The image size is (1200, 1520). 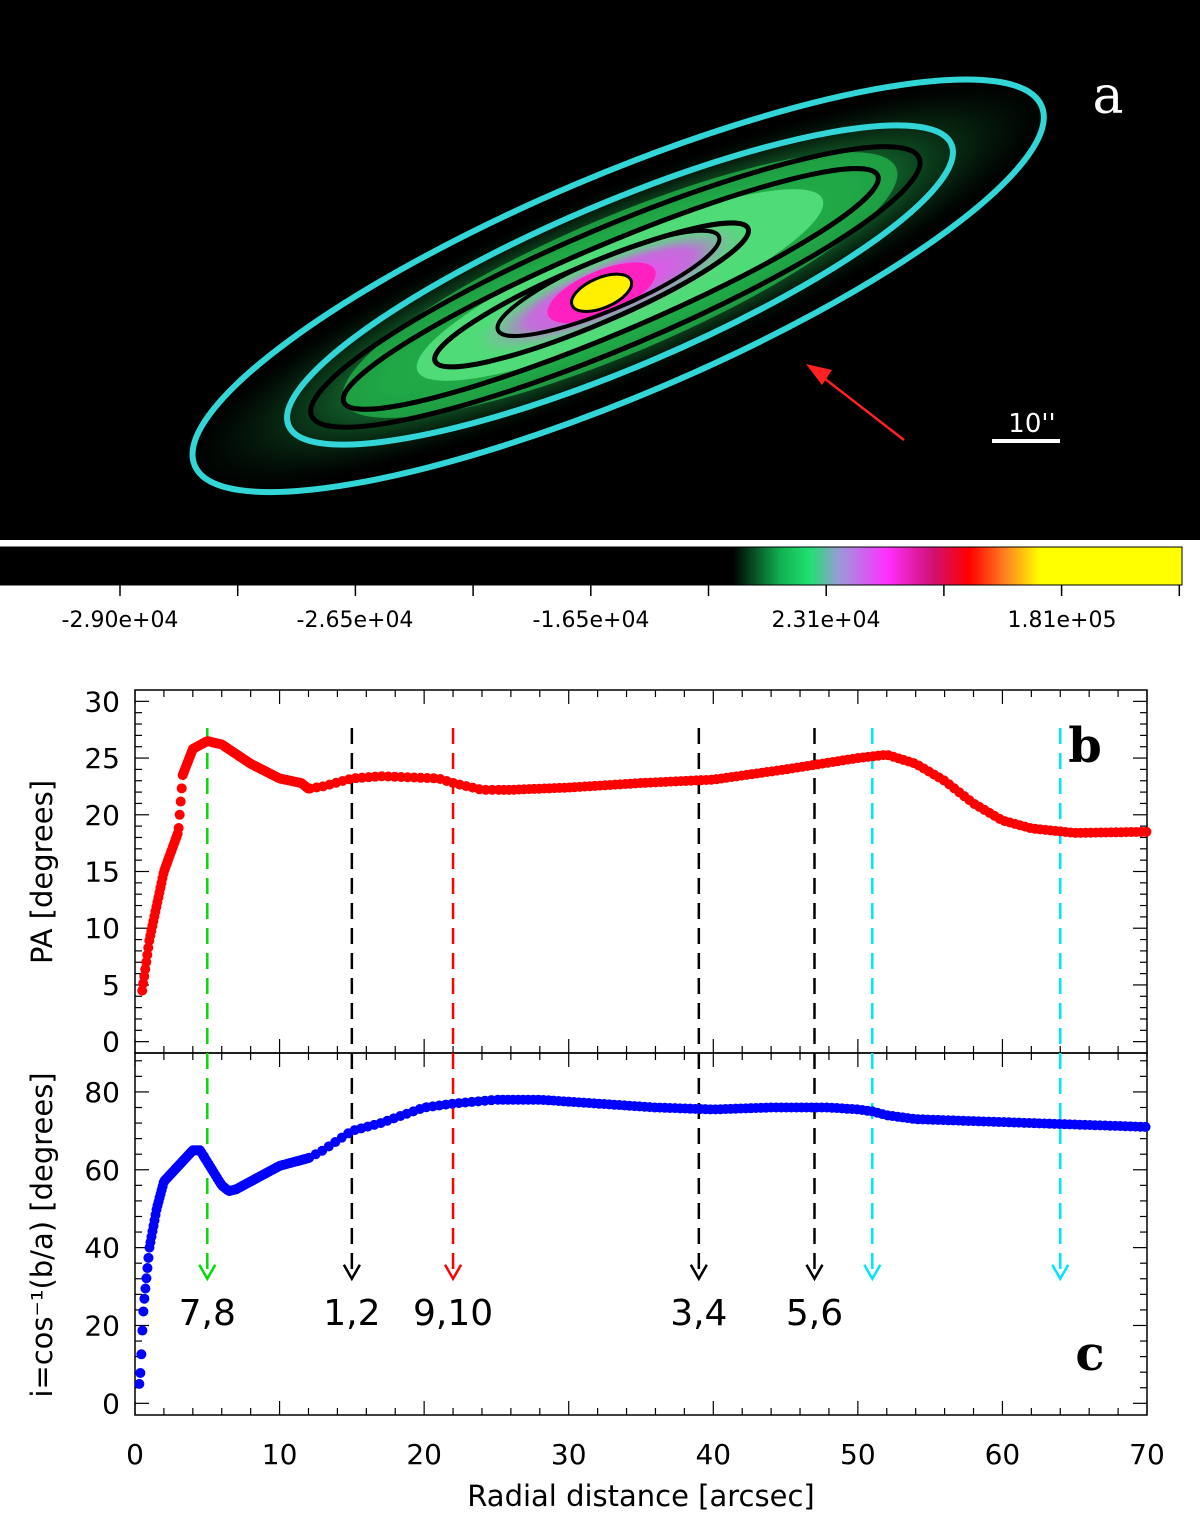 I want to click on x-tick-label: 10, so click(x=280, y=1454).